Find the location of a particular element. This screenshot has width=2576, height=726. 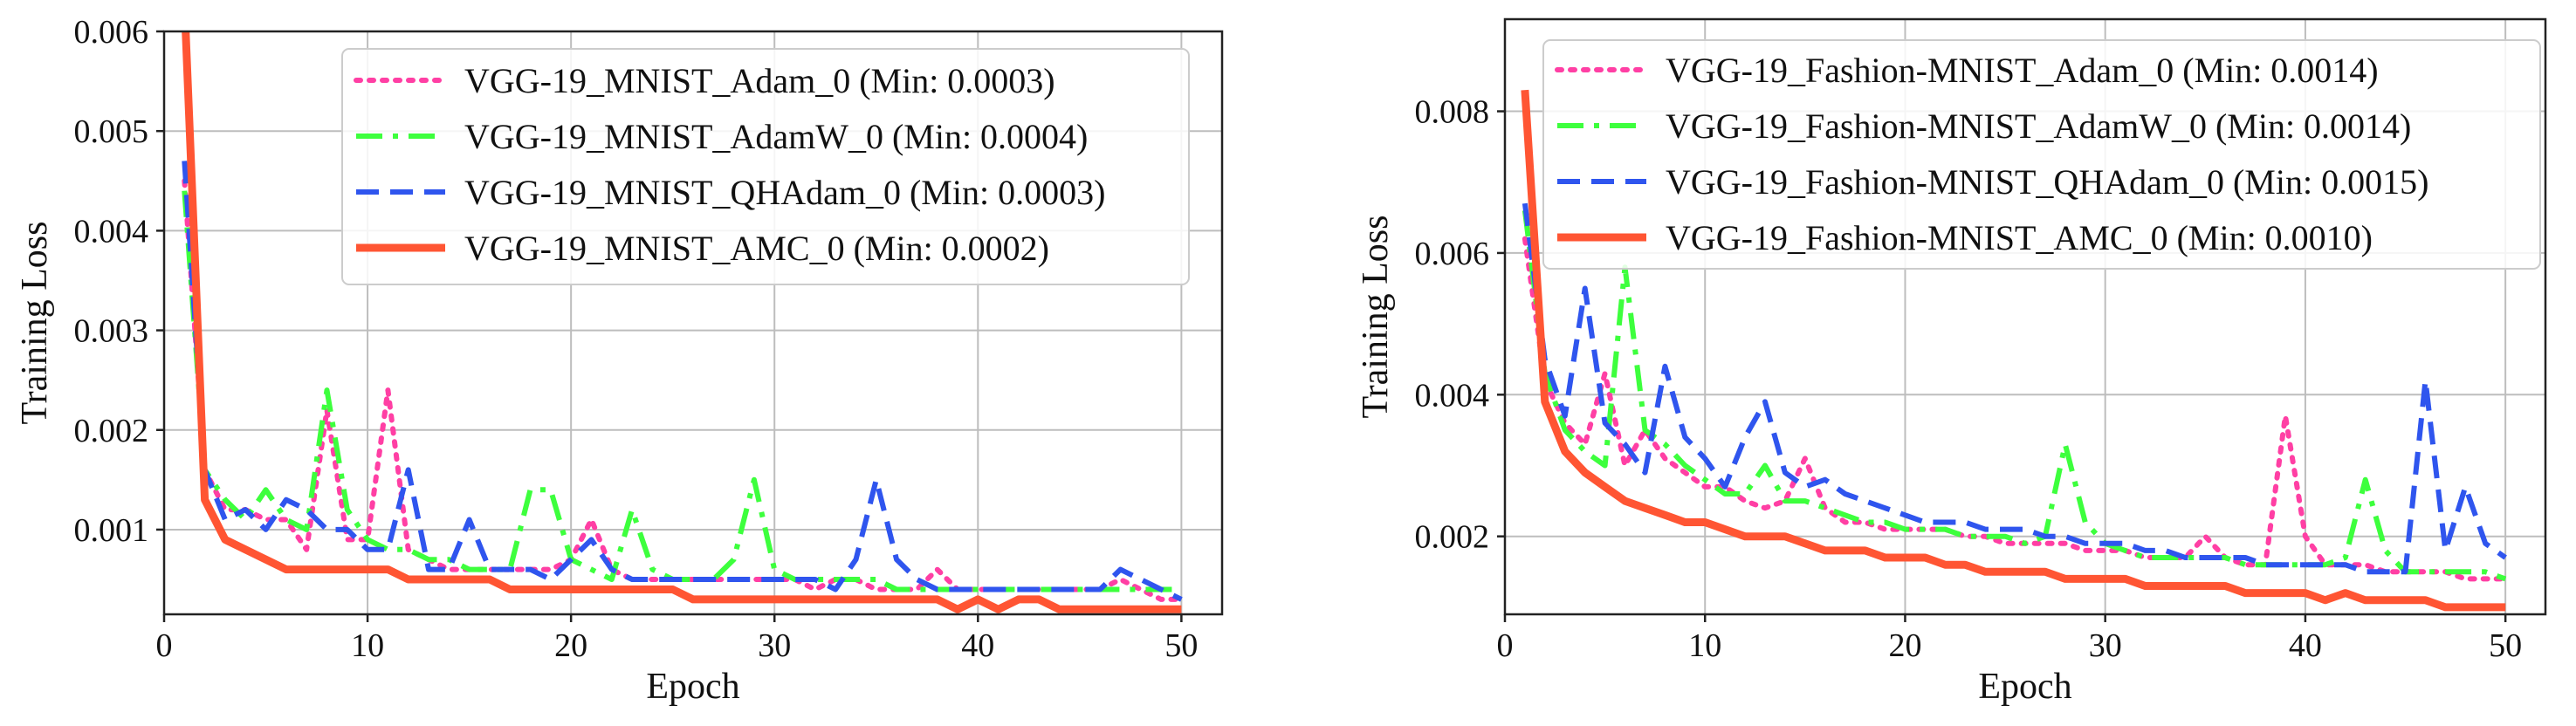

legend-entry: VGG-19_MNIST_QHAdam_0 (Min: 0.0003) is located at coordinates (784, 193).